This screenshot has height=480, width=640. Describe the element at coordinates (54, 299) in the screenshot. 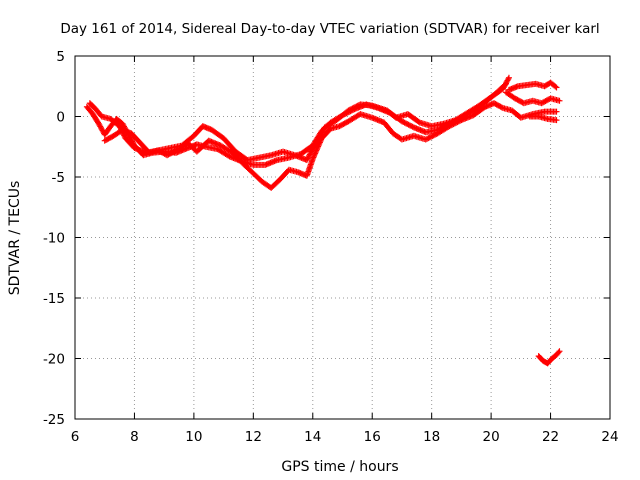

I see `y-tick-label: -15` at that location.